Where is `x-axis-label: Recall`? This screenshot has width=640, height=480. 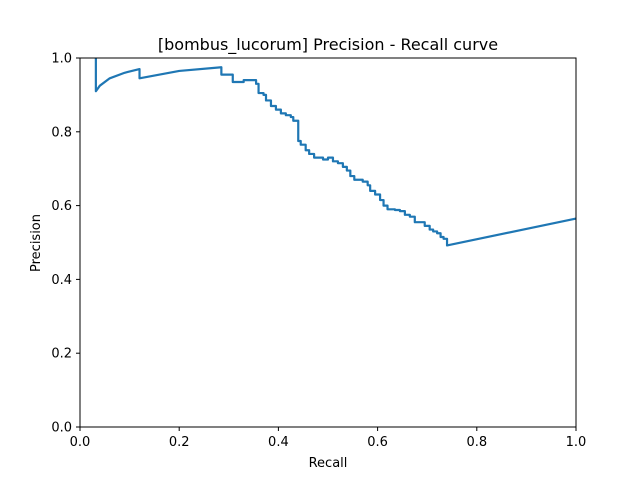 x-axis-label: Recall is located at coordinates (328, 463).